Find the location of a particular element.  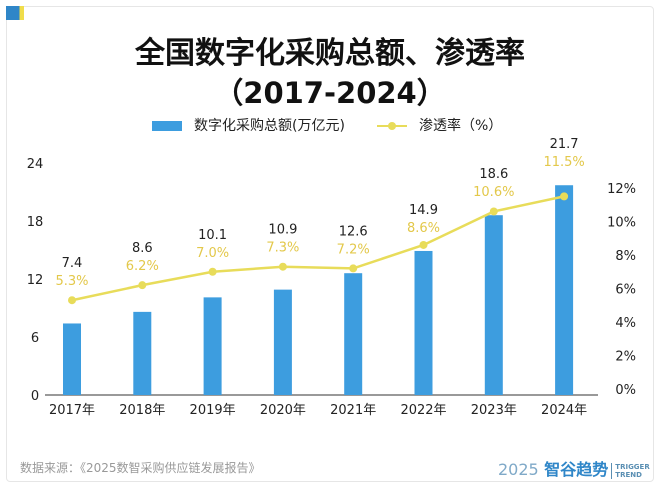

legend-bar-swatch is located at coordinates (167, 126).